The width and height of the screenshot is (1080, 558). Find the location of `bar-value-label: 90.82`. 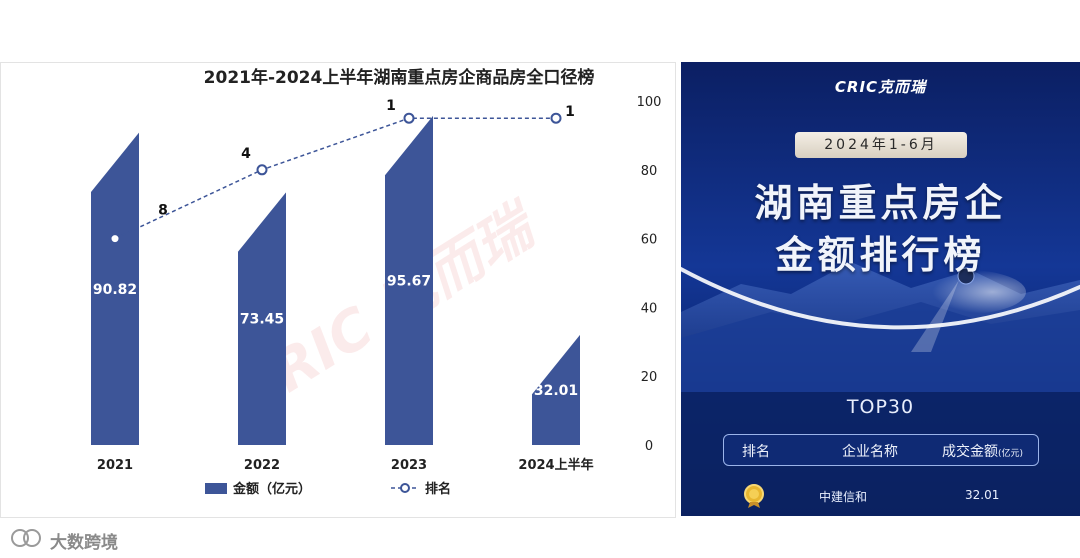

bar-value-label: 90.82 is located at coordinates (115, 290).